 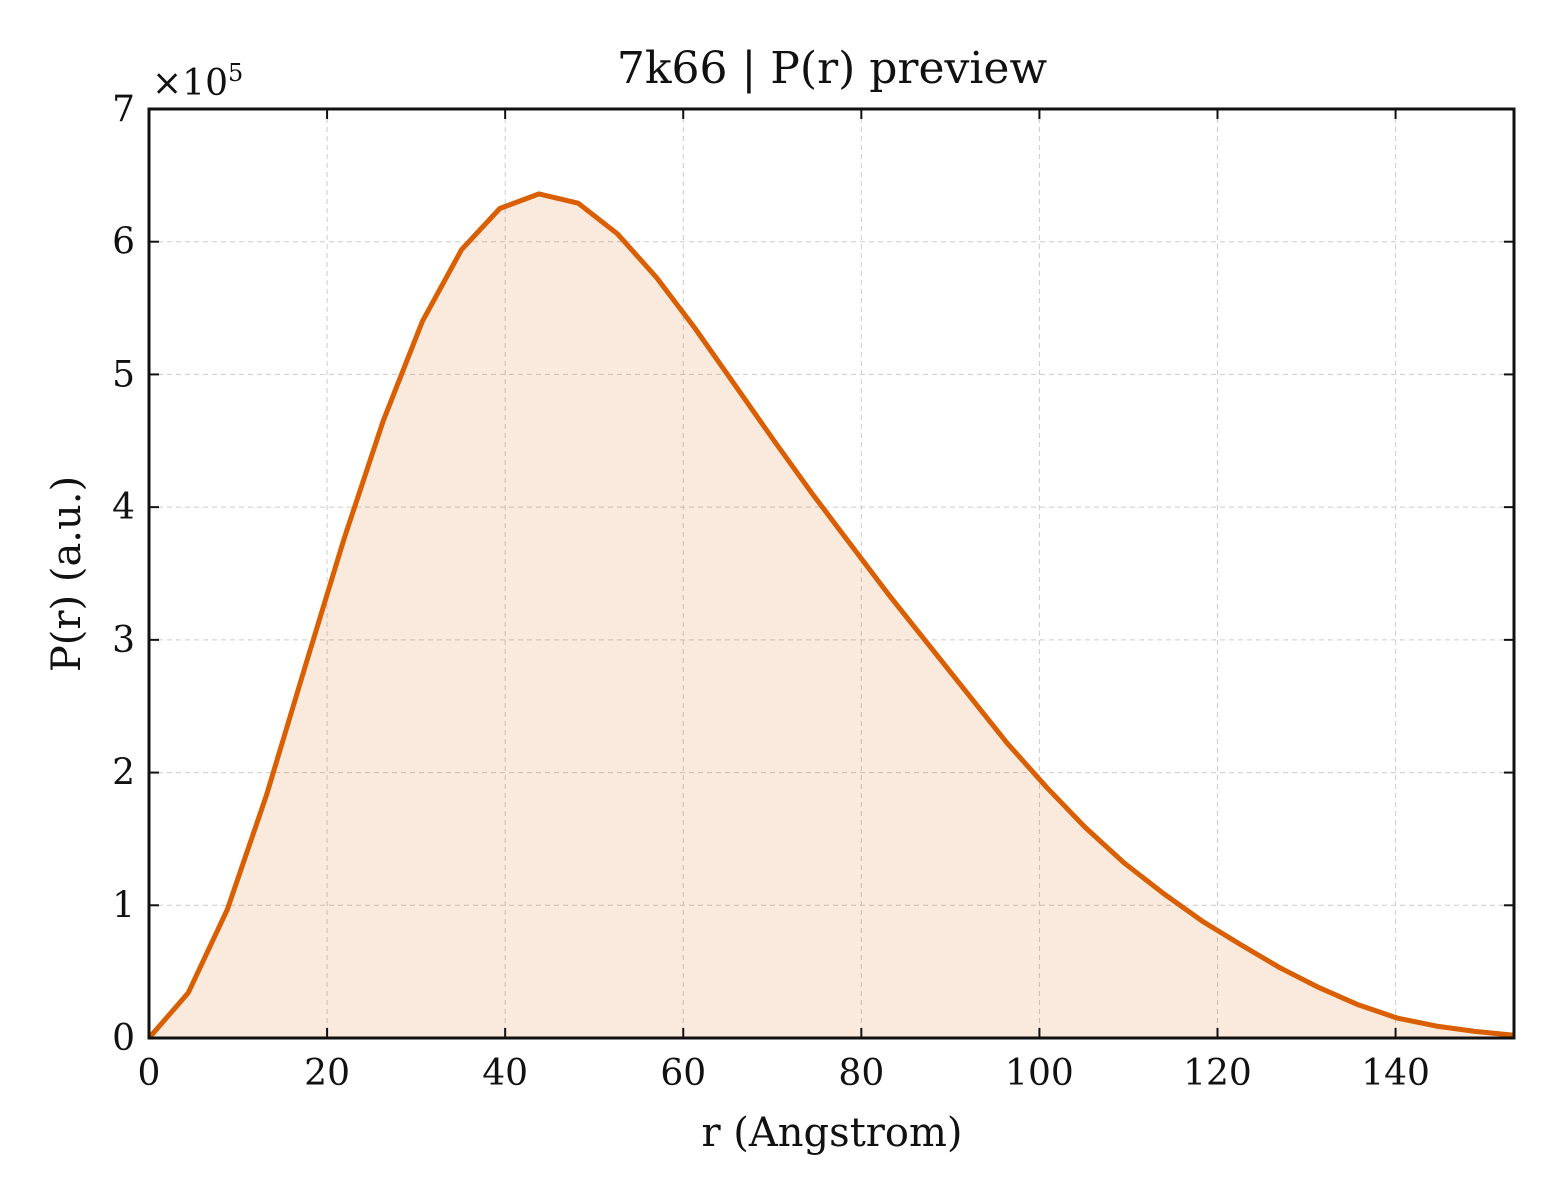 I want to click on x-axis-label: r (Angstrom), so click(x=831, y=1133).